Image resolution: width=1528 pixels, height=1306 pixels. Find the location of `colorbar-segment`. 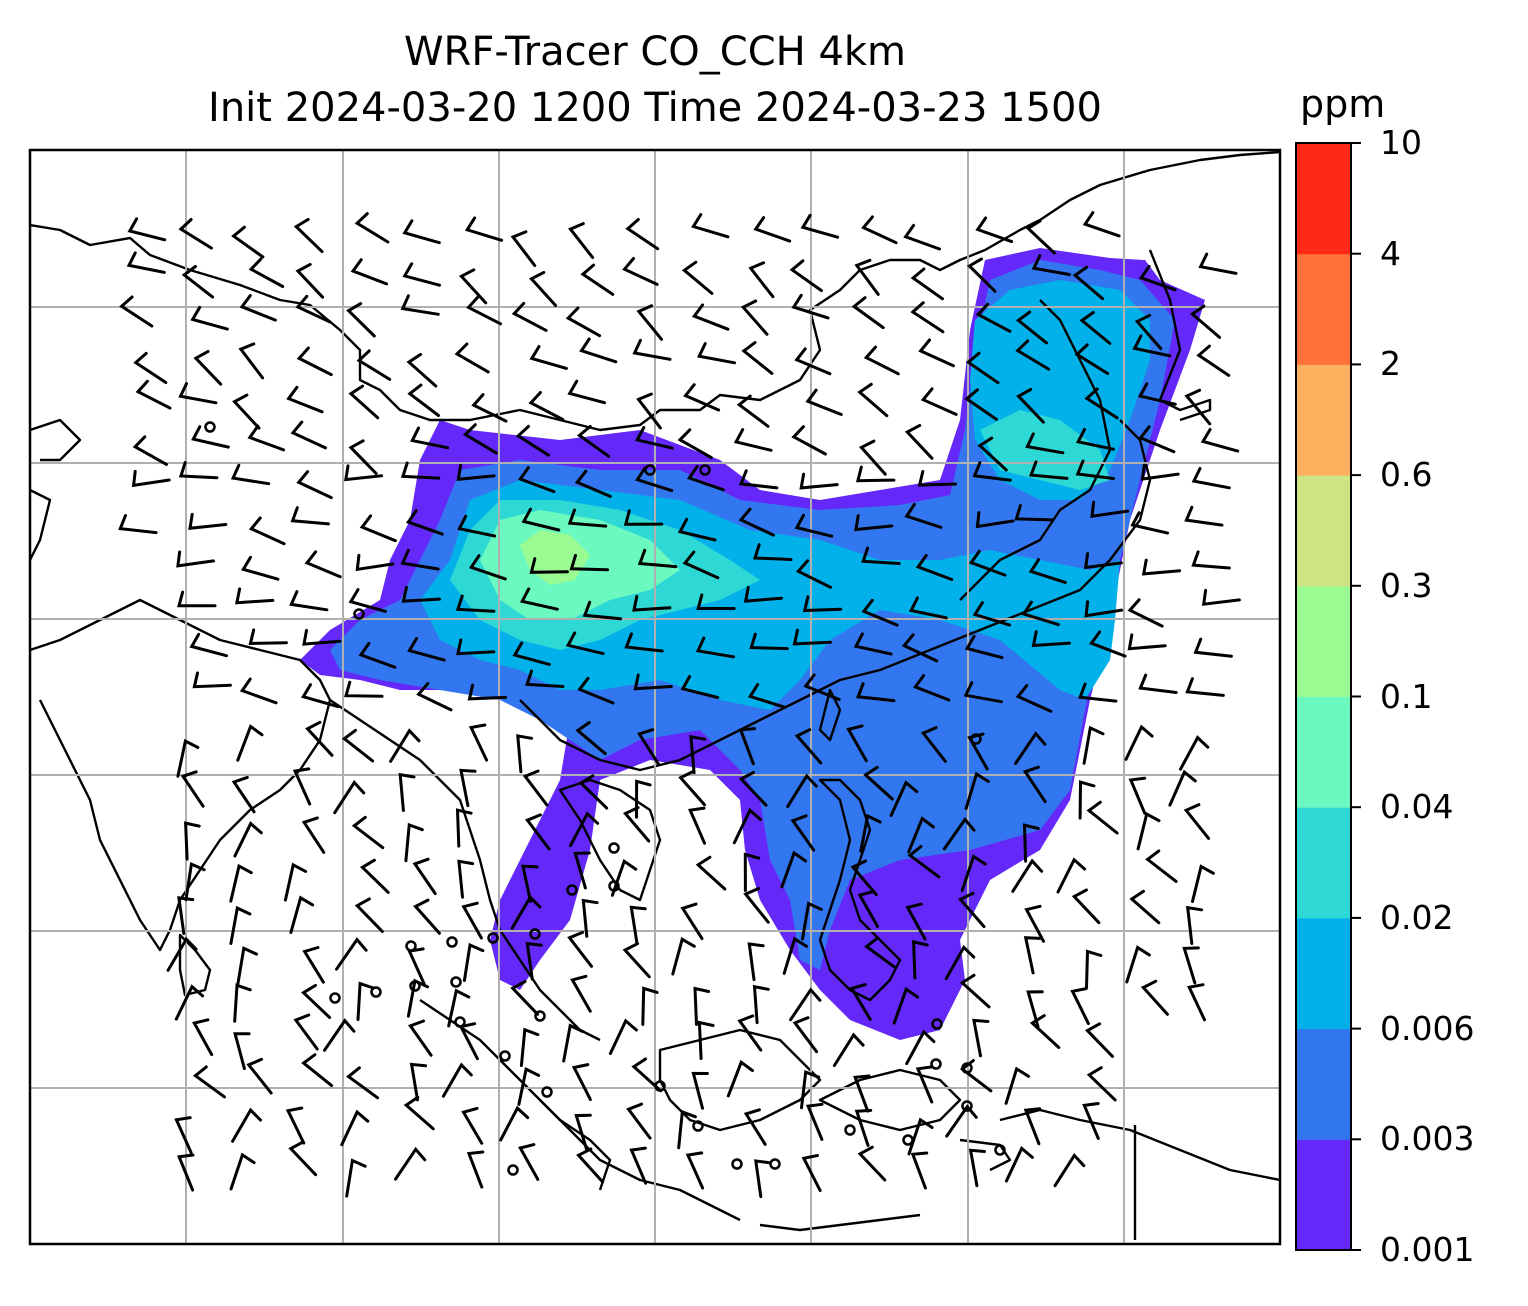

colorbar-segment is located at coordinates (1323, 1195).